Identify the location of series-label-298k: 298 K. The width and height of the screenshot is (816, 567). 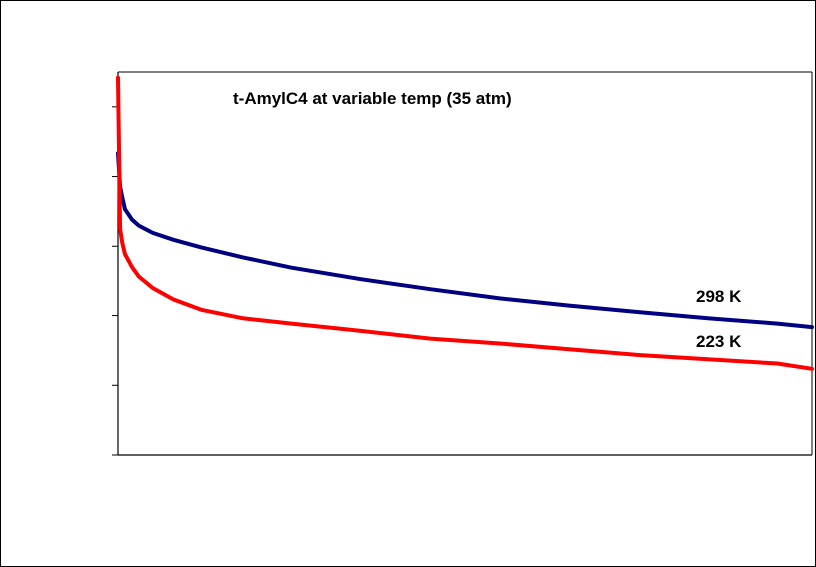
(719, 296).